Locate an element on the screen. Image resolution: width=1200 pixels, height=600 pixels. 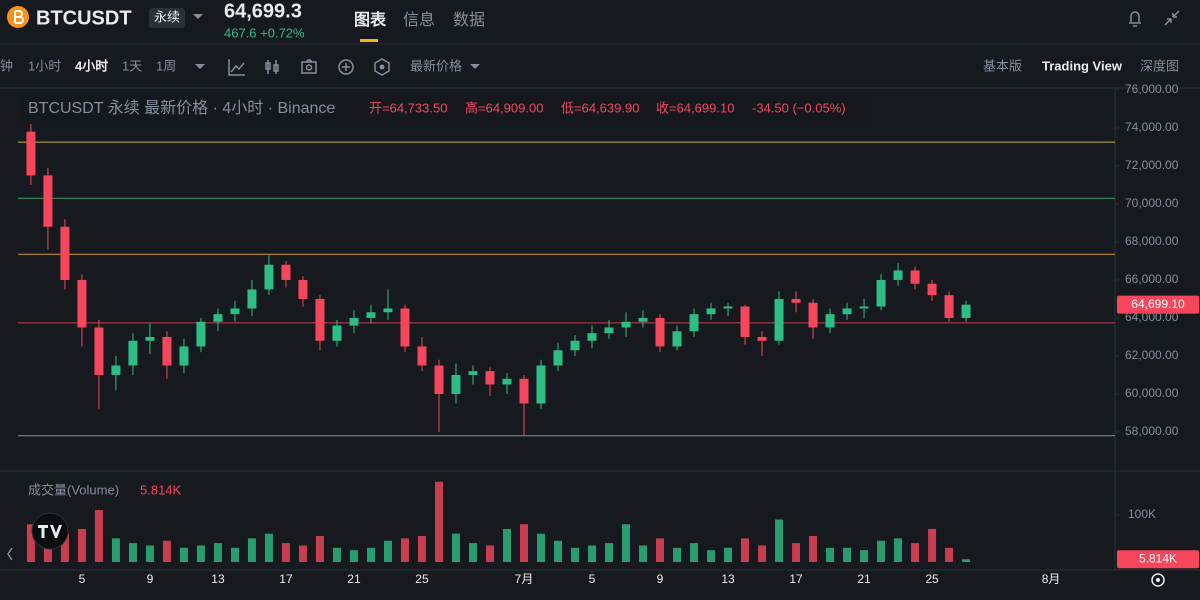
interval: 钟 is located at coordinates (6, 65).